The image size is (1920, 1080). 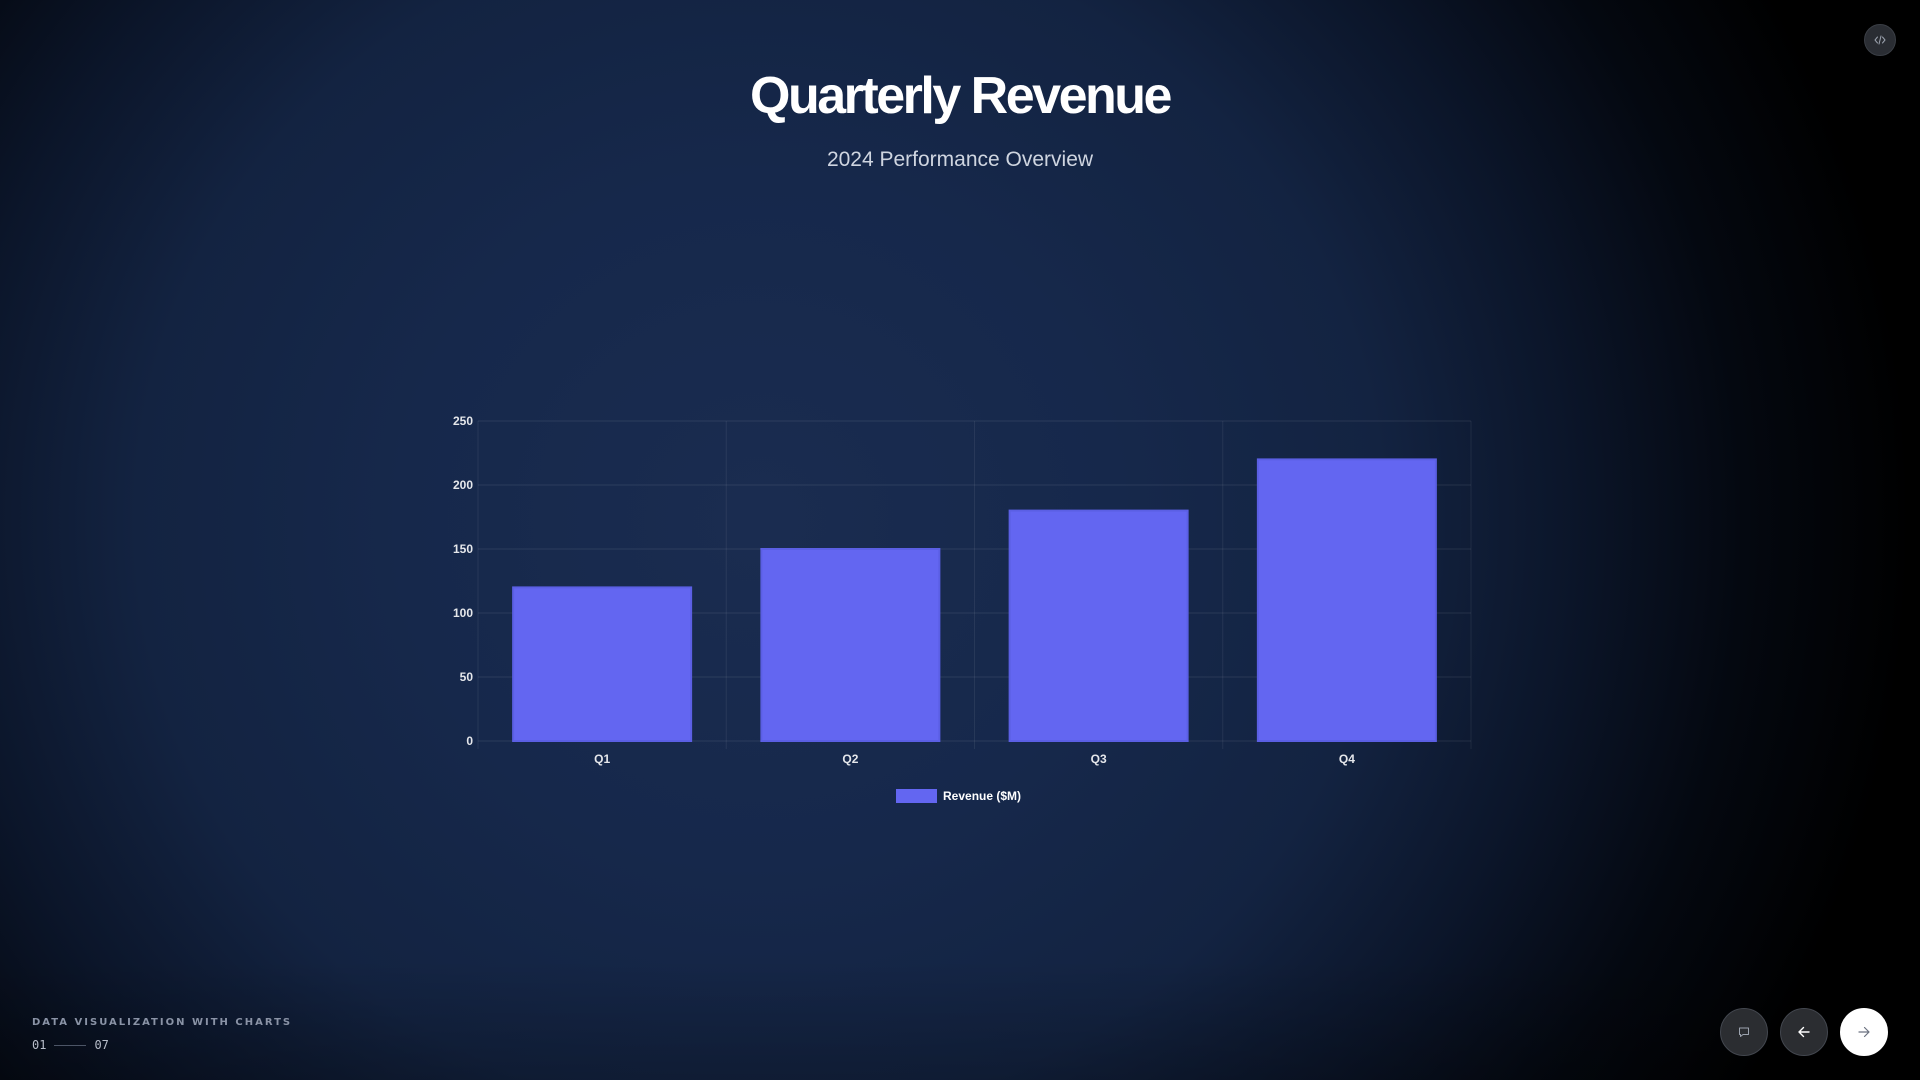 I want to click on view-code-button, so click(x=1880, y=40).